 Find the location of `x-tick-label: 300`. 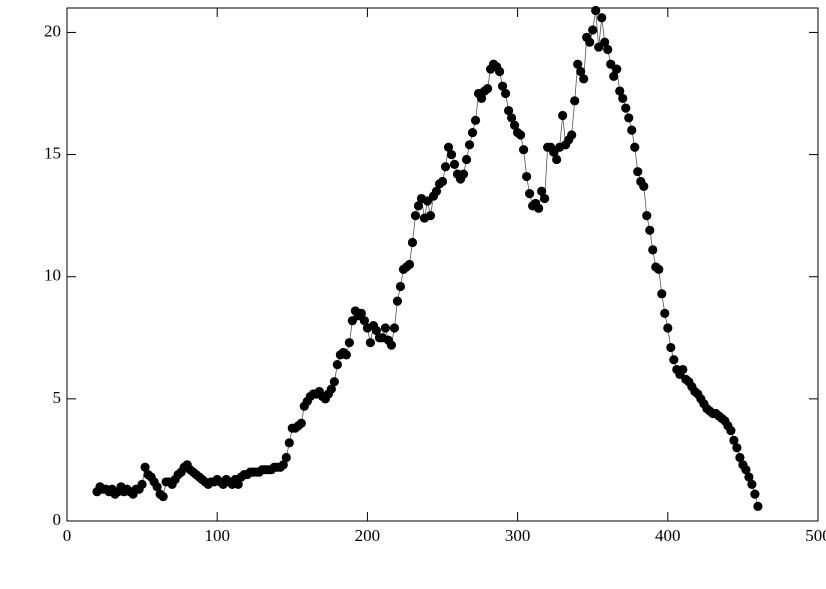

x-tick-label: 300 is located at coordinates (518, 535).